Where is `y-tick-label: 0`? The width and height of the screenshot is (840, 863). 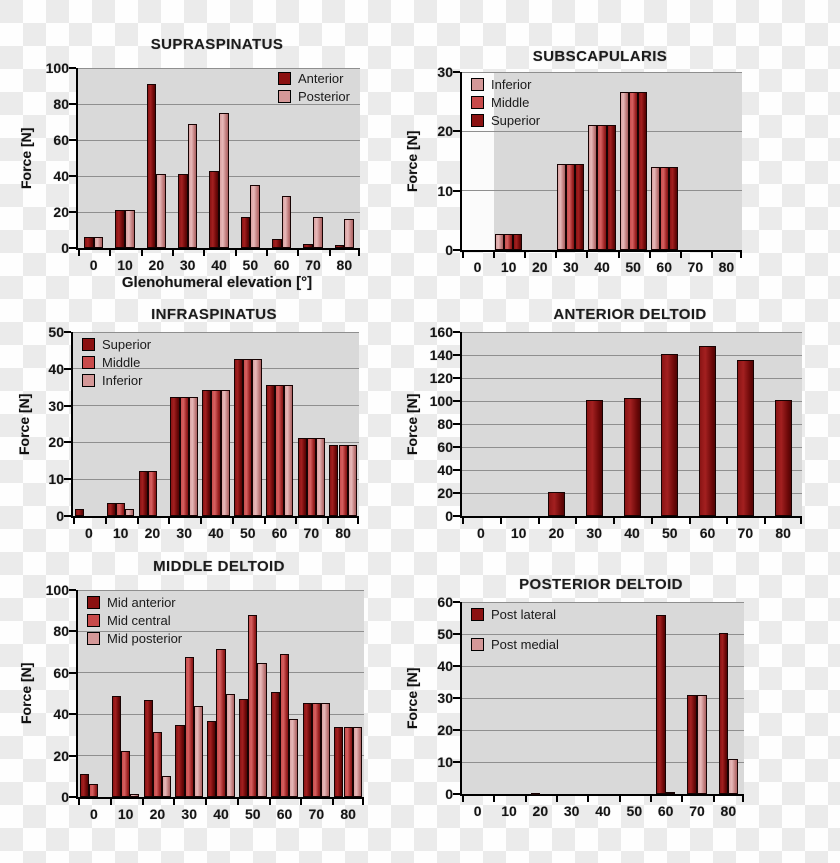 y-tick-label: 0 is located at coordinates (65, 248).